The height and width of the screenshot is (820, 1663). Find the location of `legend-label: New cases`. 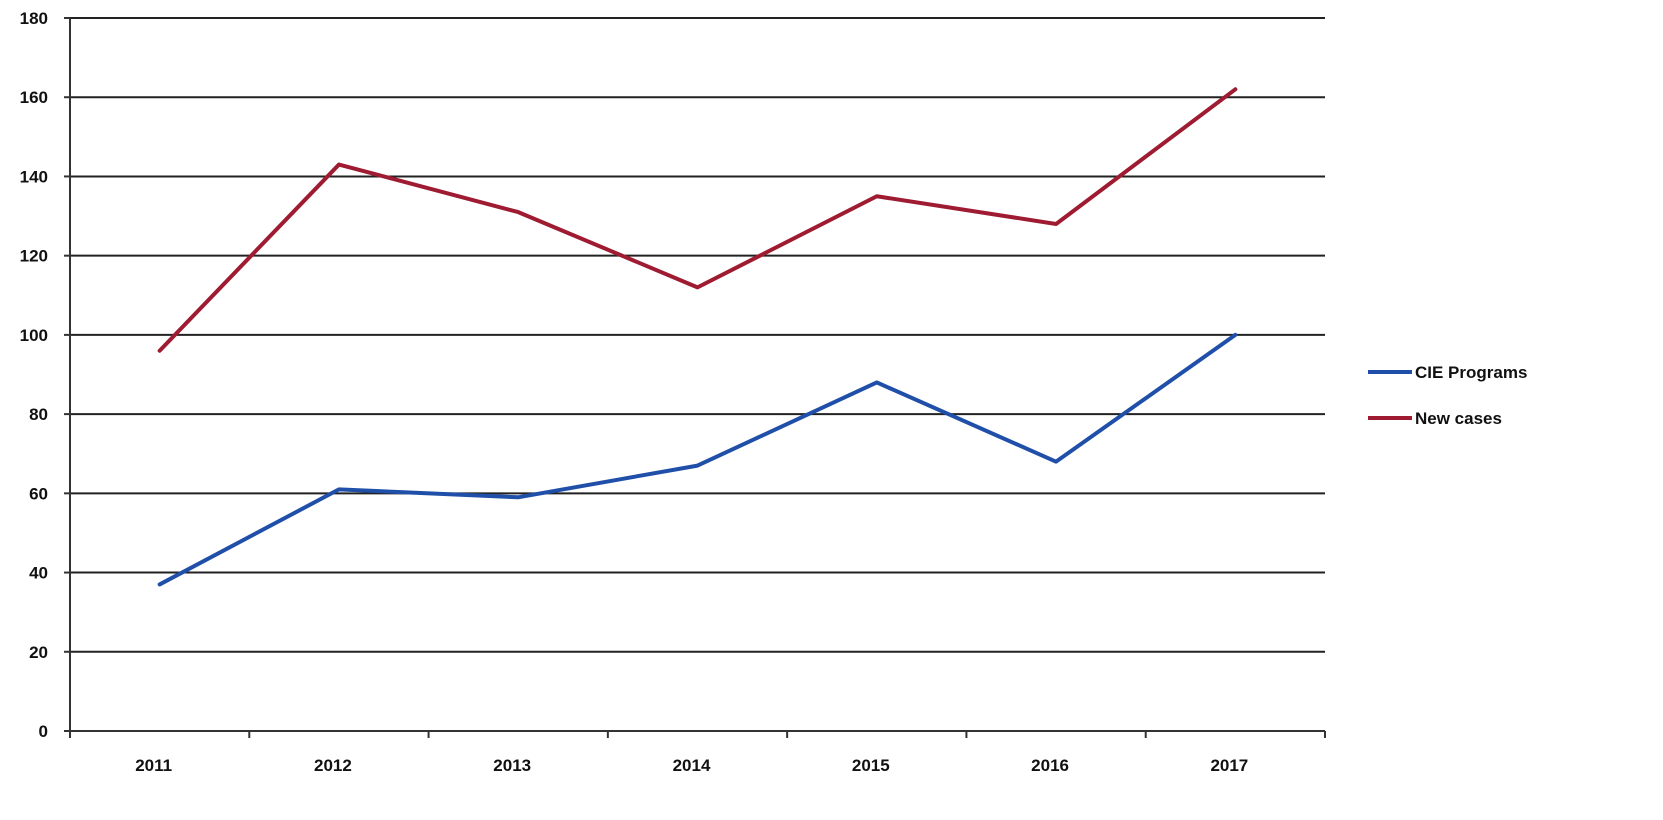

legend-label: New cases is located at coordinates (1458, 418).